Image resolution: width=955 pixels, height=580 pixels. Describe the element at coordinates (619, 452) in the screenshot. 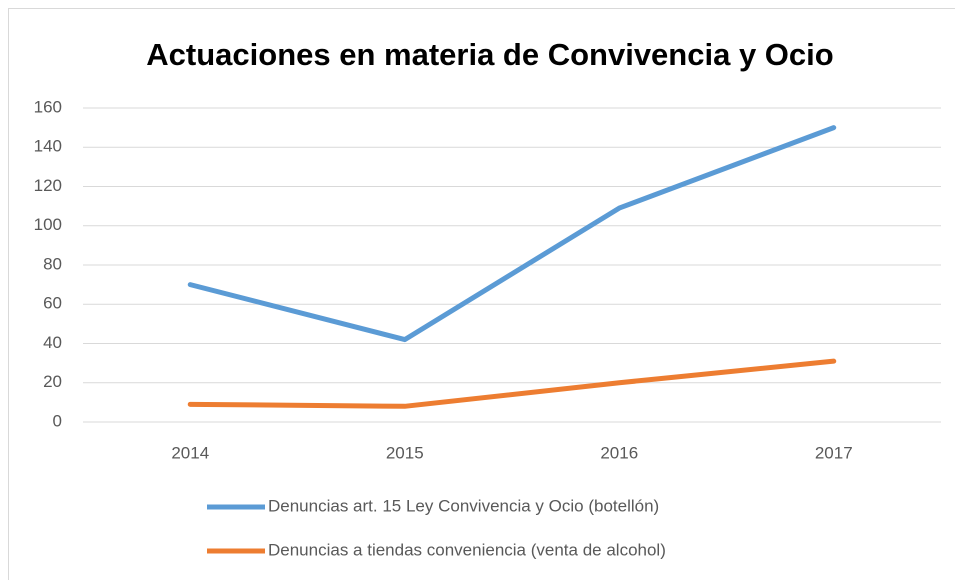

I see `x-tick-label: 2016` at that location.